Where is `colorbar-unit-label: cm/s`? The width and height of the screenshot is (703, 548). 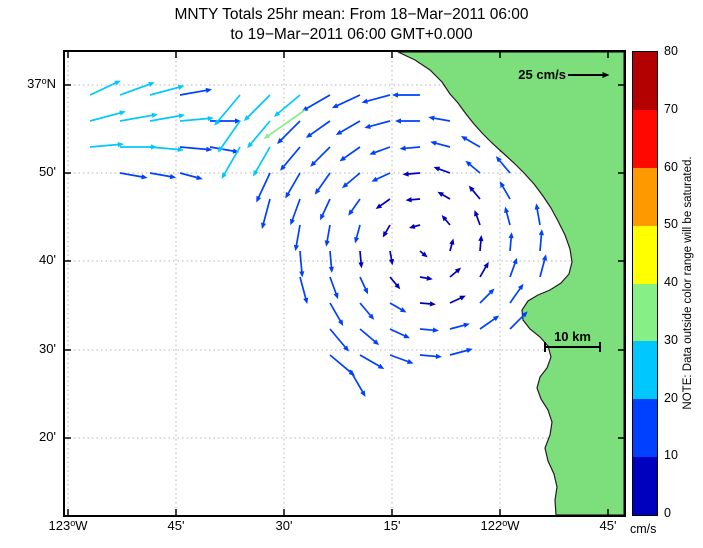 colorbar-unit-label: cm/s is located at coordinates (643, 529).